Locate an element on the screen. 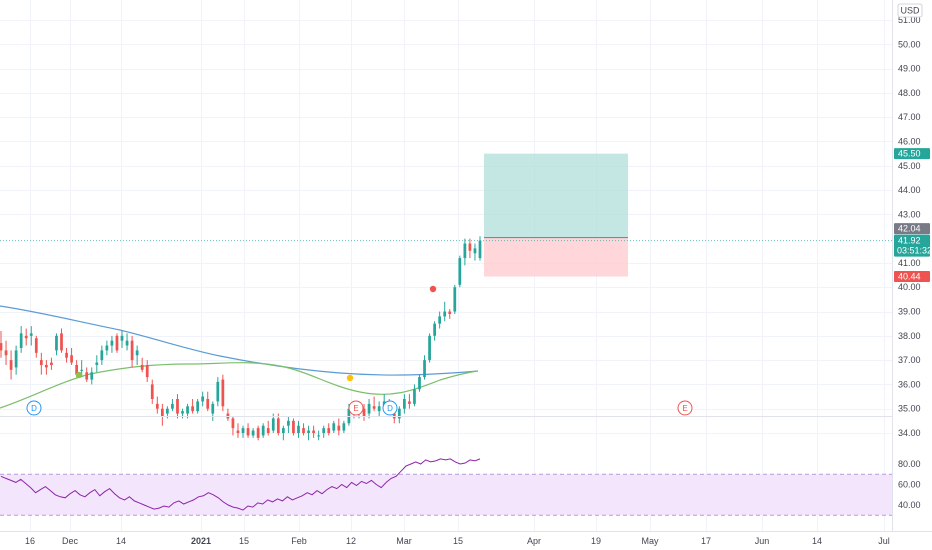 The height and width of the screenshot is (550, 932). currency-badge: USD is located at coordinates (910, 10).